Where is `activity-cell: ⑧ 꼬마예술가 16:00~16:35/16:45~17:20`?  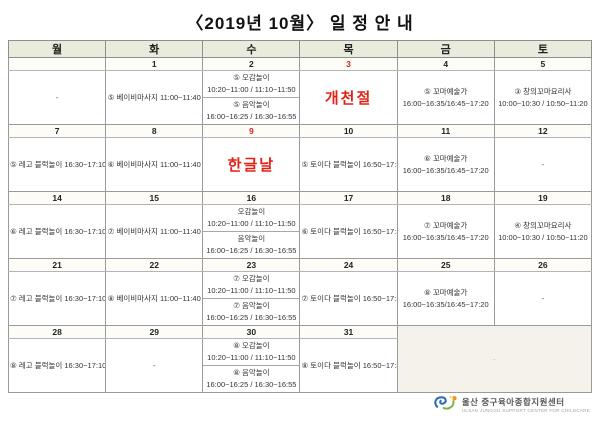
activity-cell: ⑧ 꼬마예술가 16:00~16:35/16:45~17:20 is located at coordinates (445, 298).